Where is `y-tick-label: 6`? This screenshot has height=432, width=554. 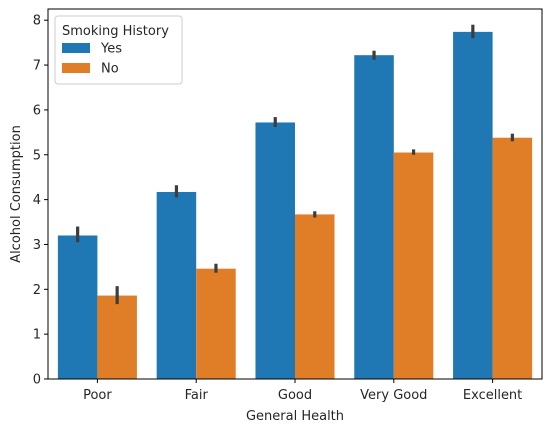
y-tick-label: 6 is located at coordinates (37, 110).